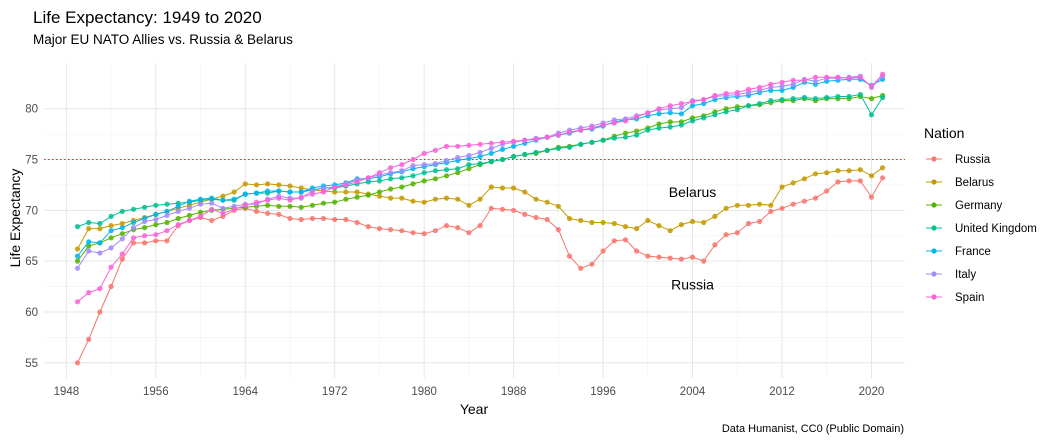 The image size is (1055, 443). What do you see at coordinates (944, 133) in the screenshot?
I see `legend-title: Nation` at bounding box center [944, 133].